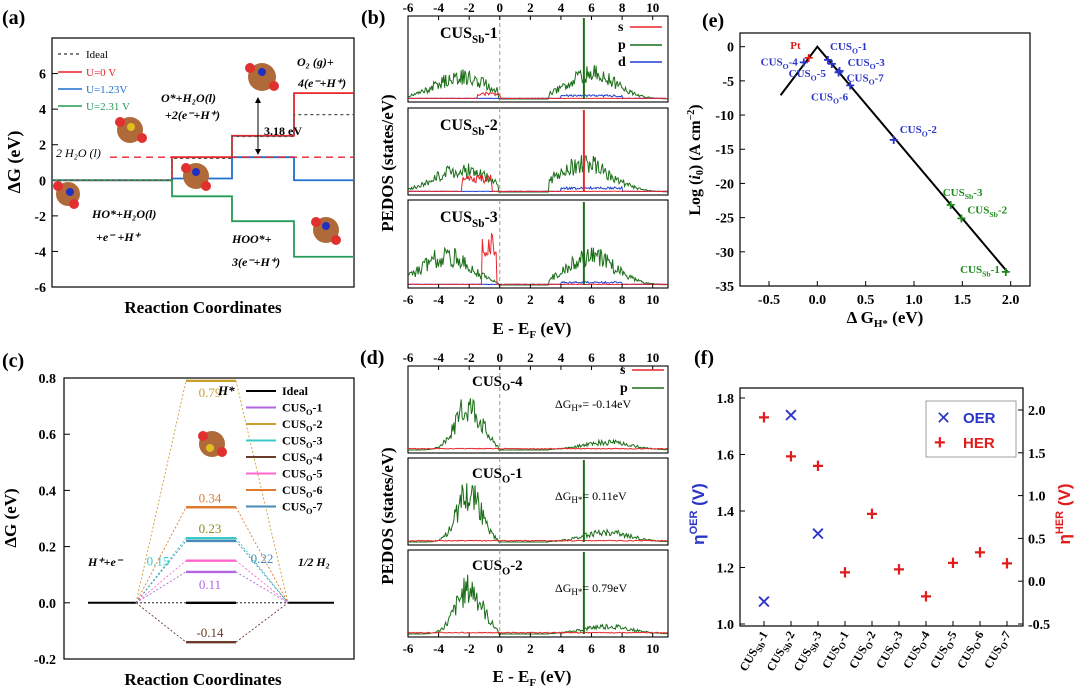  Describe the element at coordinates (963, 194) in the screenshot. I see `point-label-CUS_Sb-3: CUSSb-3` at that location.